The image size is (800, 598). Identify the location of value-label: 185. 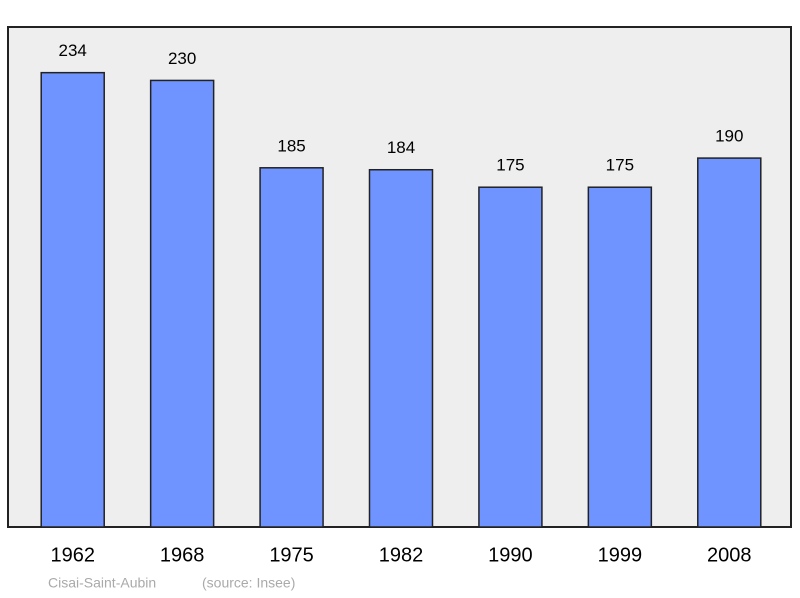
(291, 145).